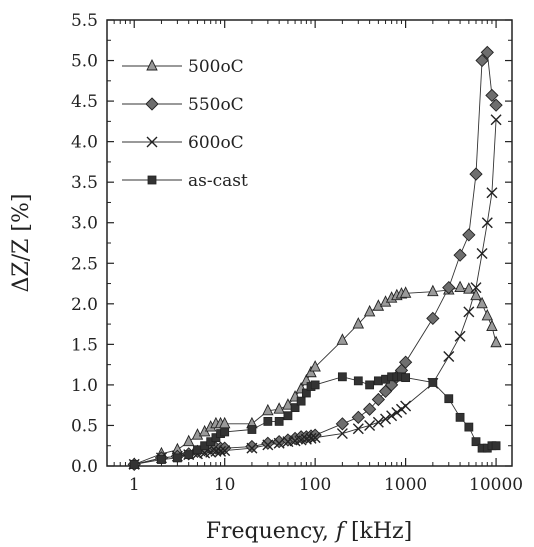  Describe the element at coordinates (84, 224) in the screenshot. I see `y-tick-label: 3.0` at that location.